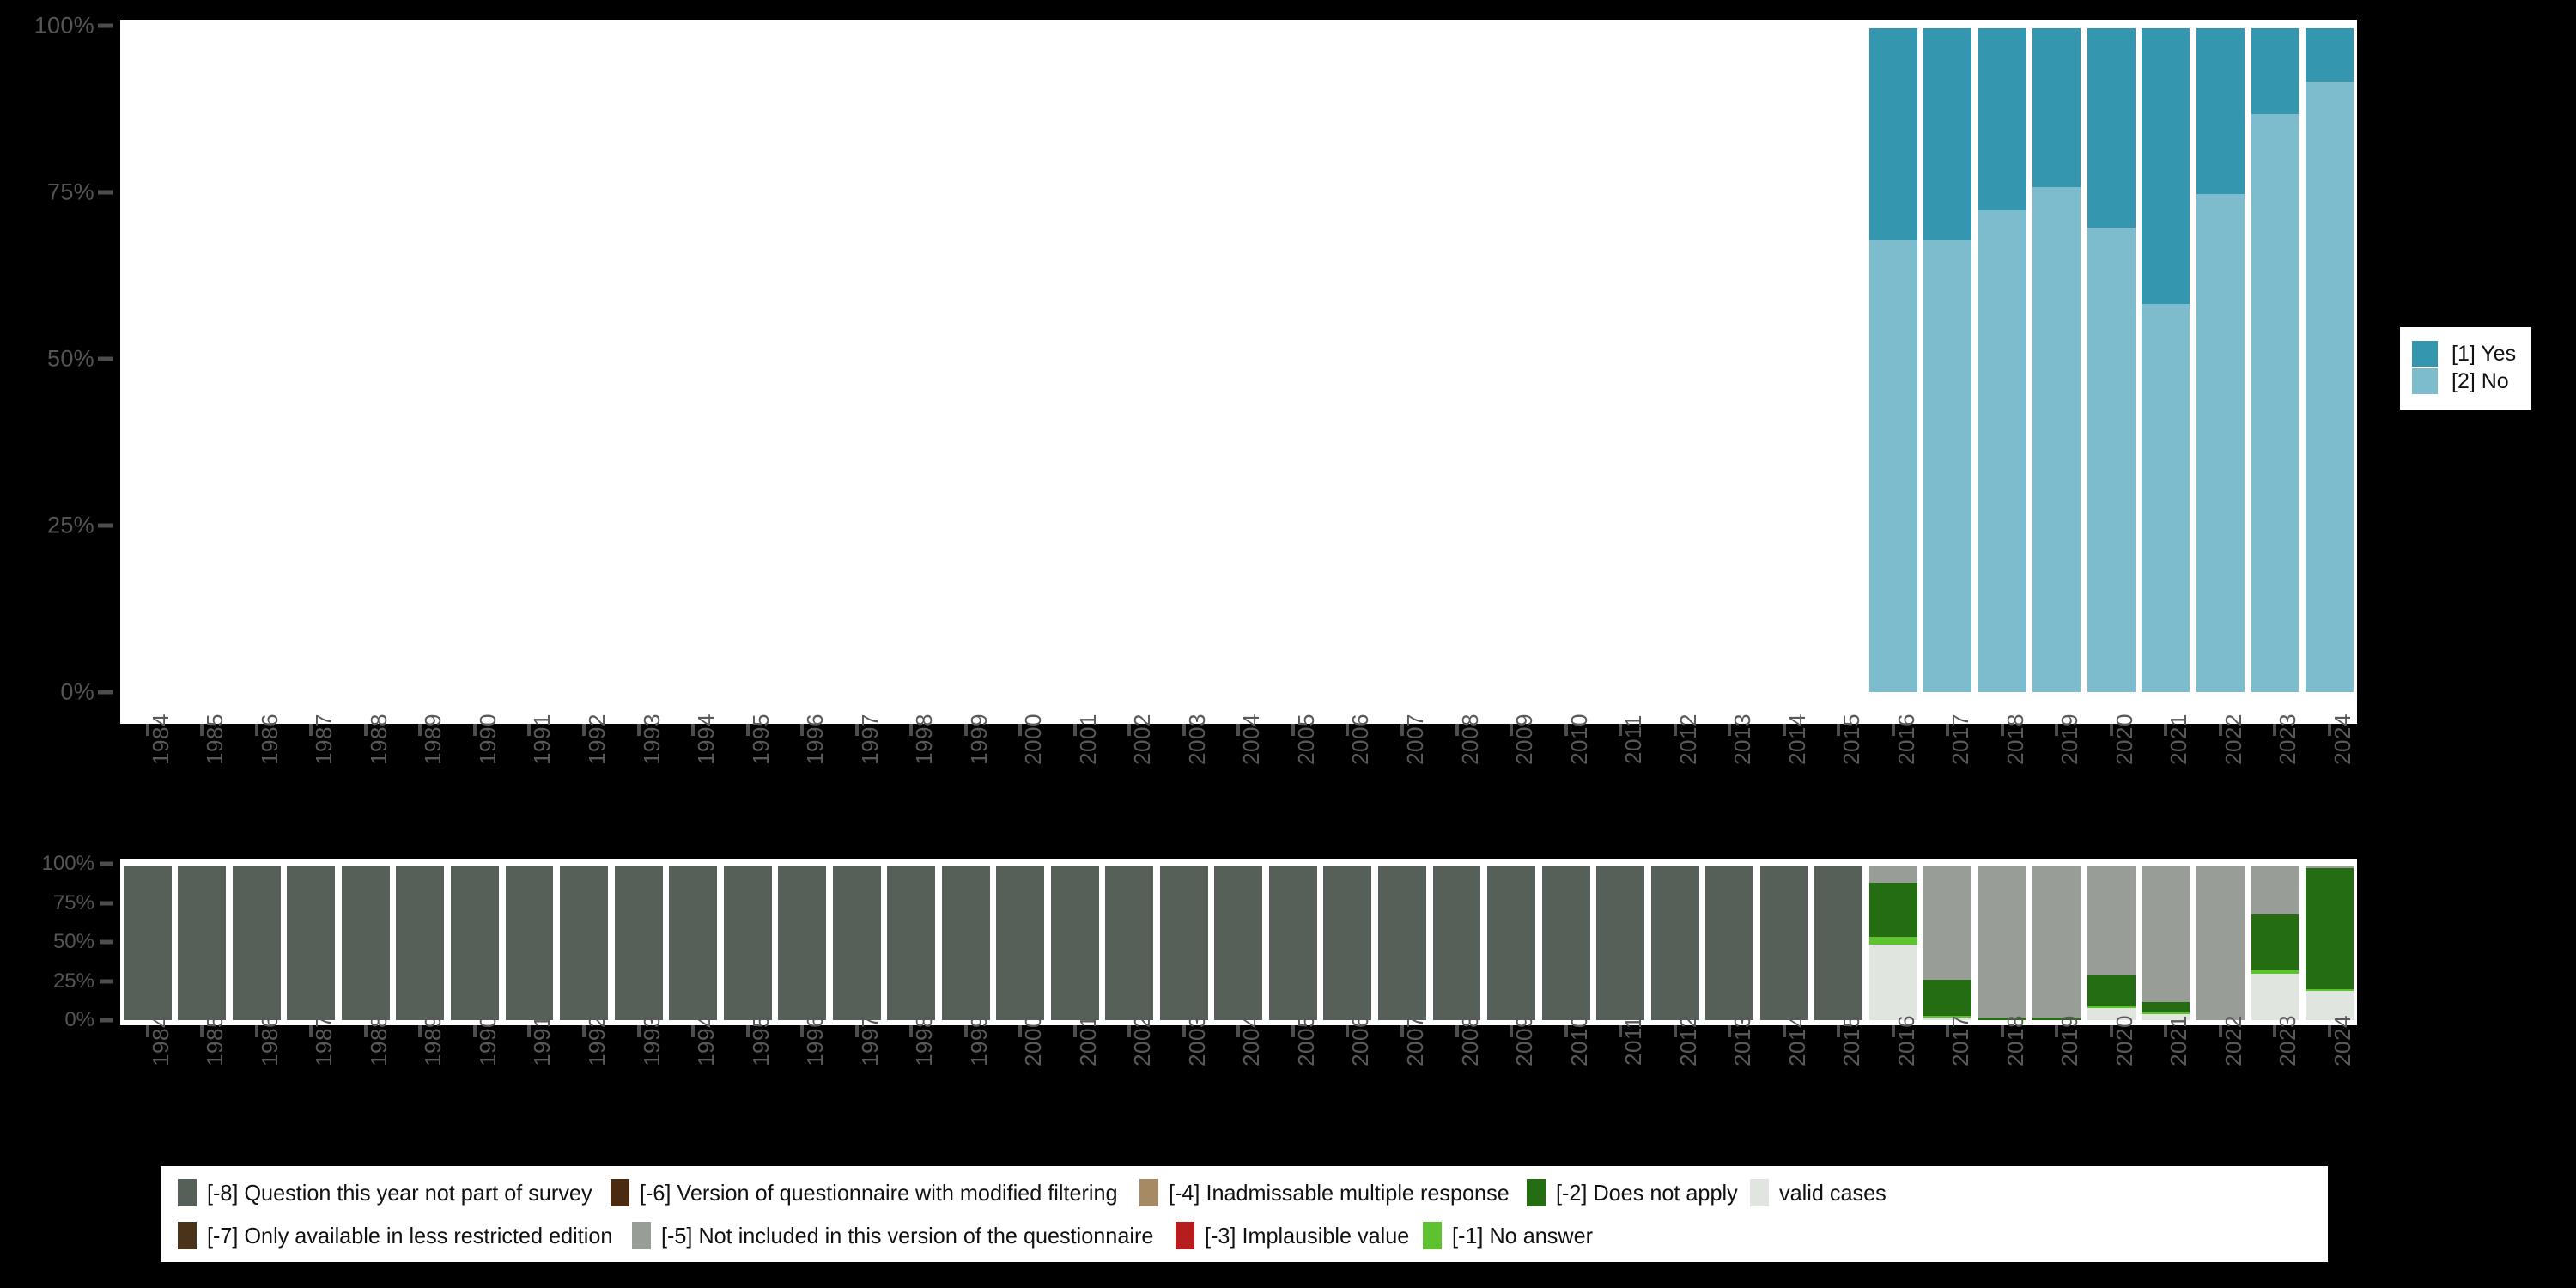 The width and height of the screenshot is (2576, 1288). Describe the element at coordinates (1635, 1192) in the screenshot. I see `legend-item: [-2] Does not apply` at that location.